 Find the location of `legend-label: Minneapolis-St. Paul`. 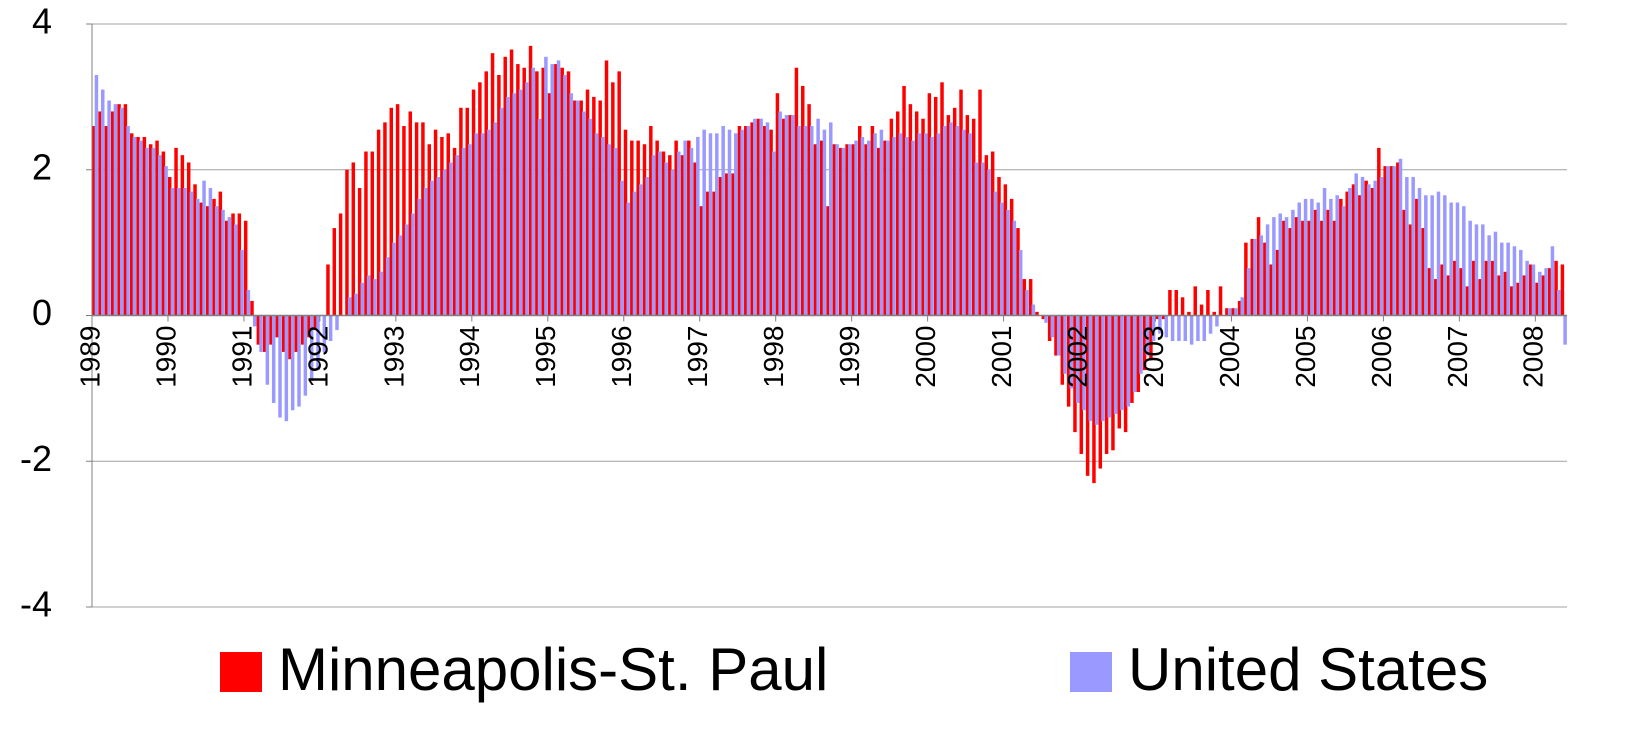

legend-label: Minneapolis-St. Paul is located at coordinates (553, 669).